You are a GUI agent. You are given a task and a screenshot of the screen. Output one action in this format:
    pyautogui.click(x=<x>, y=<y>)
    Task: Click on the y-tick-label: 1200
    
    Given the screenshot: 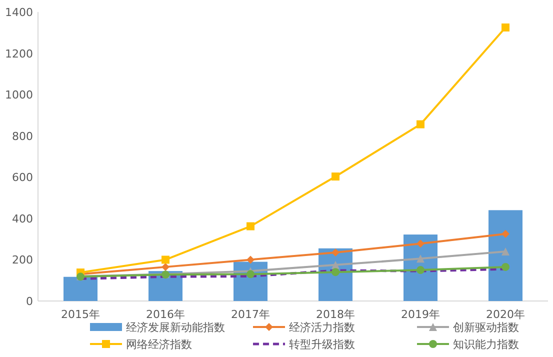 What is the action you would take?
    pyautogui.click(x=19, y=53)
    